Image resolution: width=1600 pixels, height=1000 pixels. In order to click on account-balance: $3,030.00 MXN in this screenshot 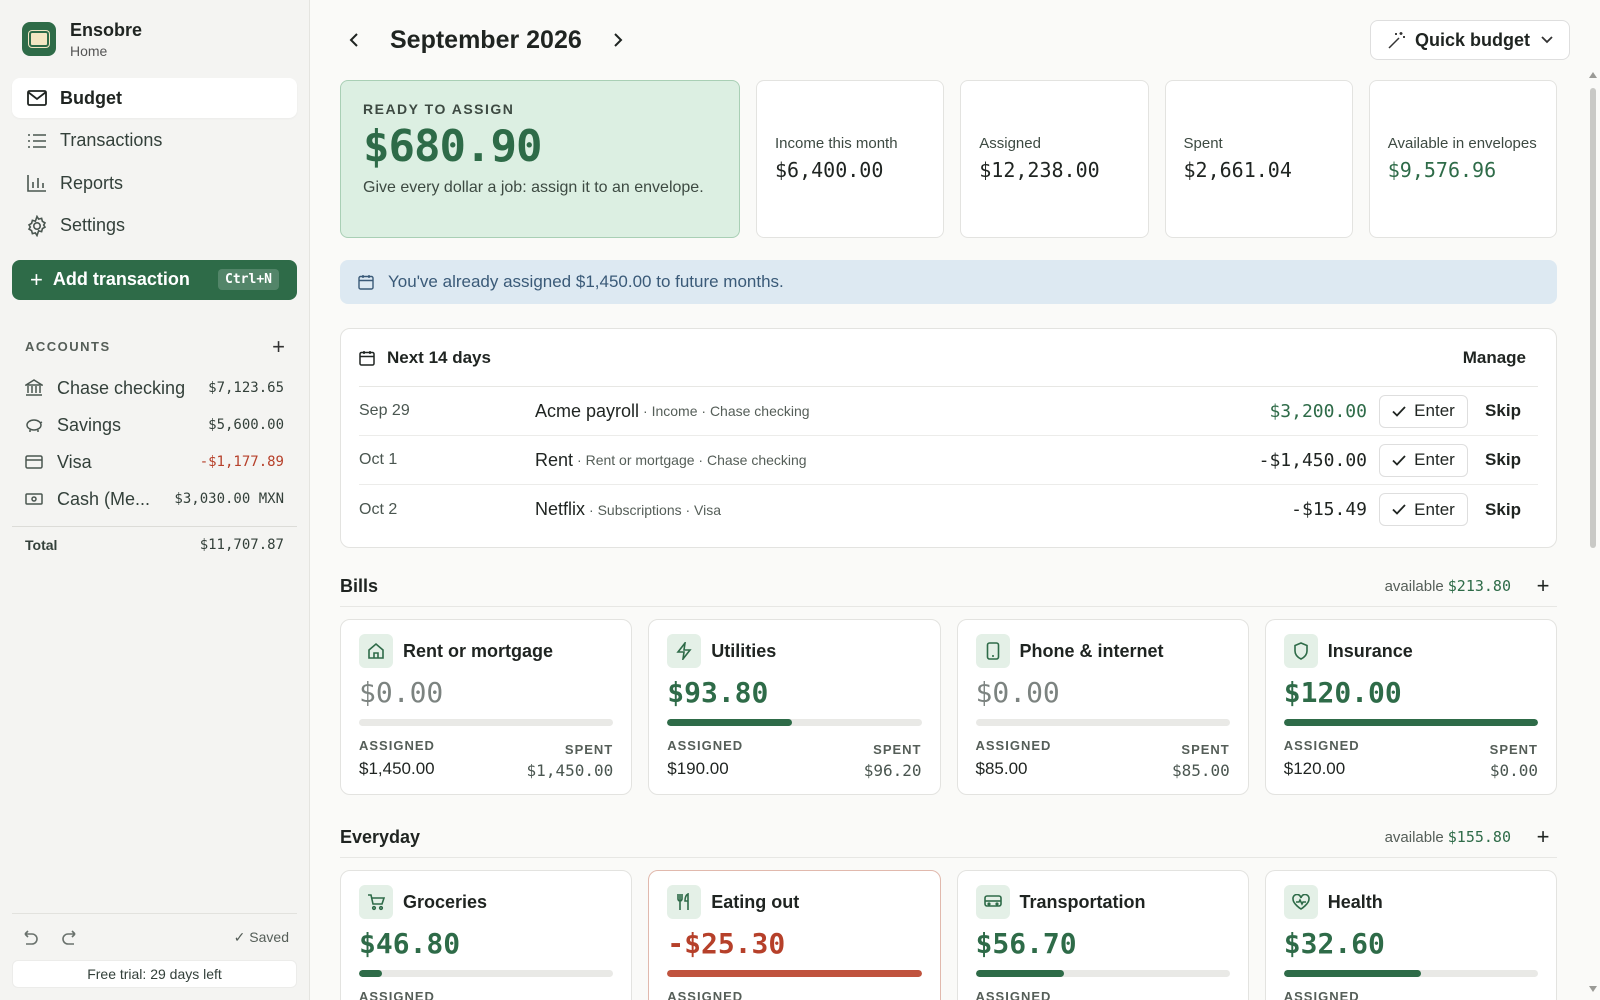, I will do `click(229, 499)`.